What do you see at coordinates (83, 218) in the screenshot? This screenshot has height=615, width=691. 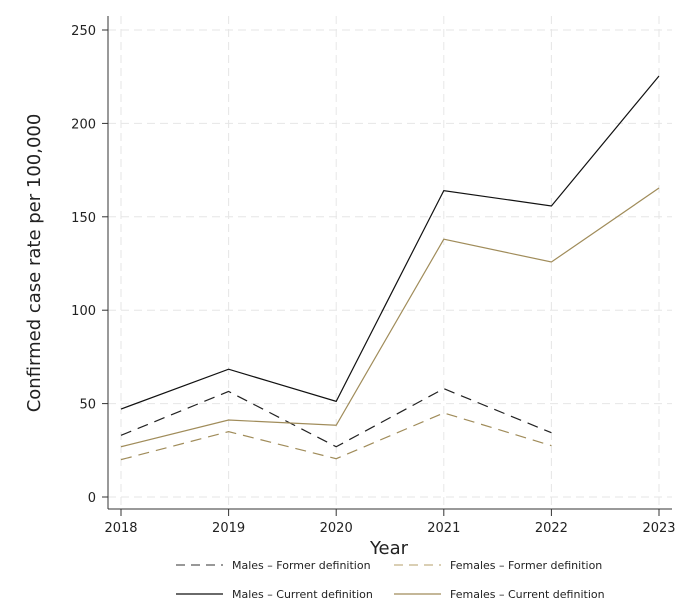 I see `y-tick-label: 150` at bounding box center [83, 218].